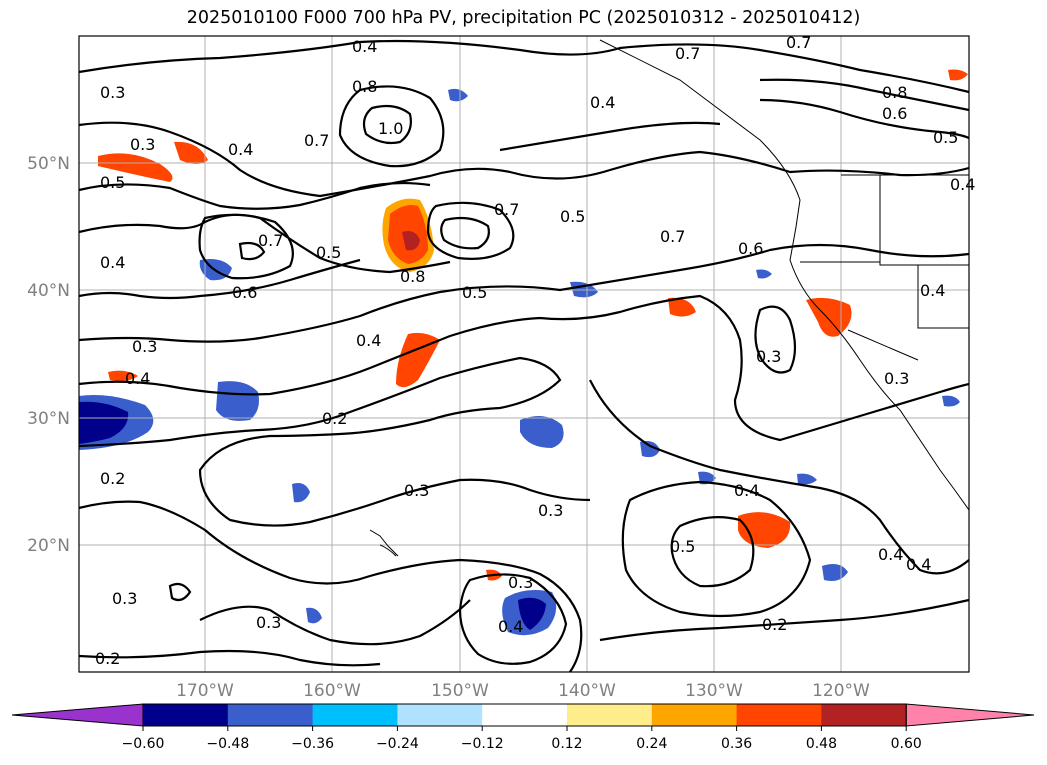 This screenshot has height=765, width=1047. Describe the element at coordinates (397, 744) in the screenshot. I see `colorbar-tick-label: −0.24` at that location.